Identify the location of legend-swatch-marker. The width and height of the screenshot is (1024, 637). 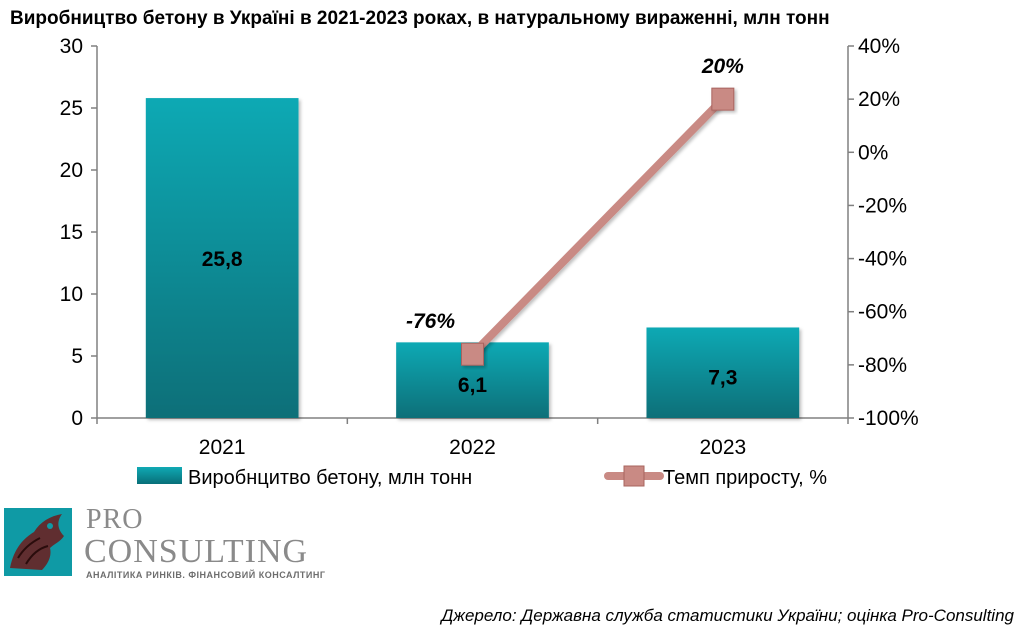
(634, 476).